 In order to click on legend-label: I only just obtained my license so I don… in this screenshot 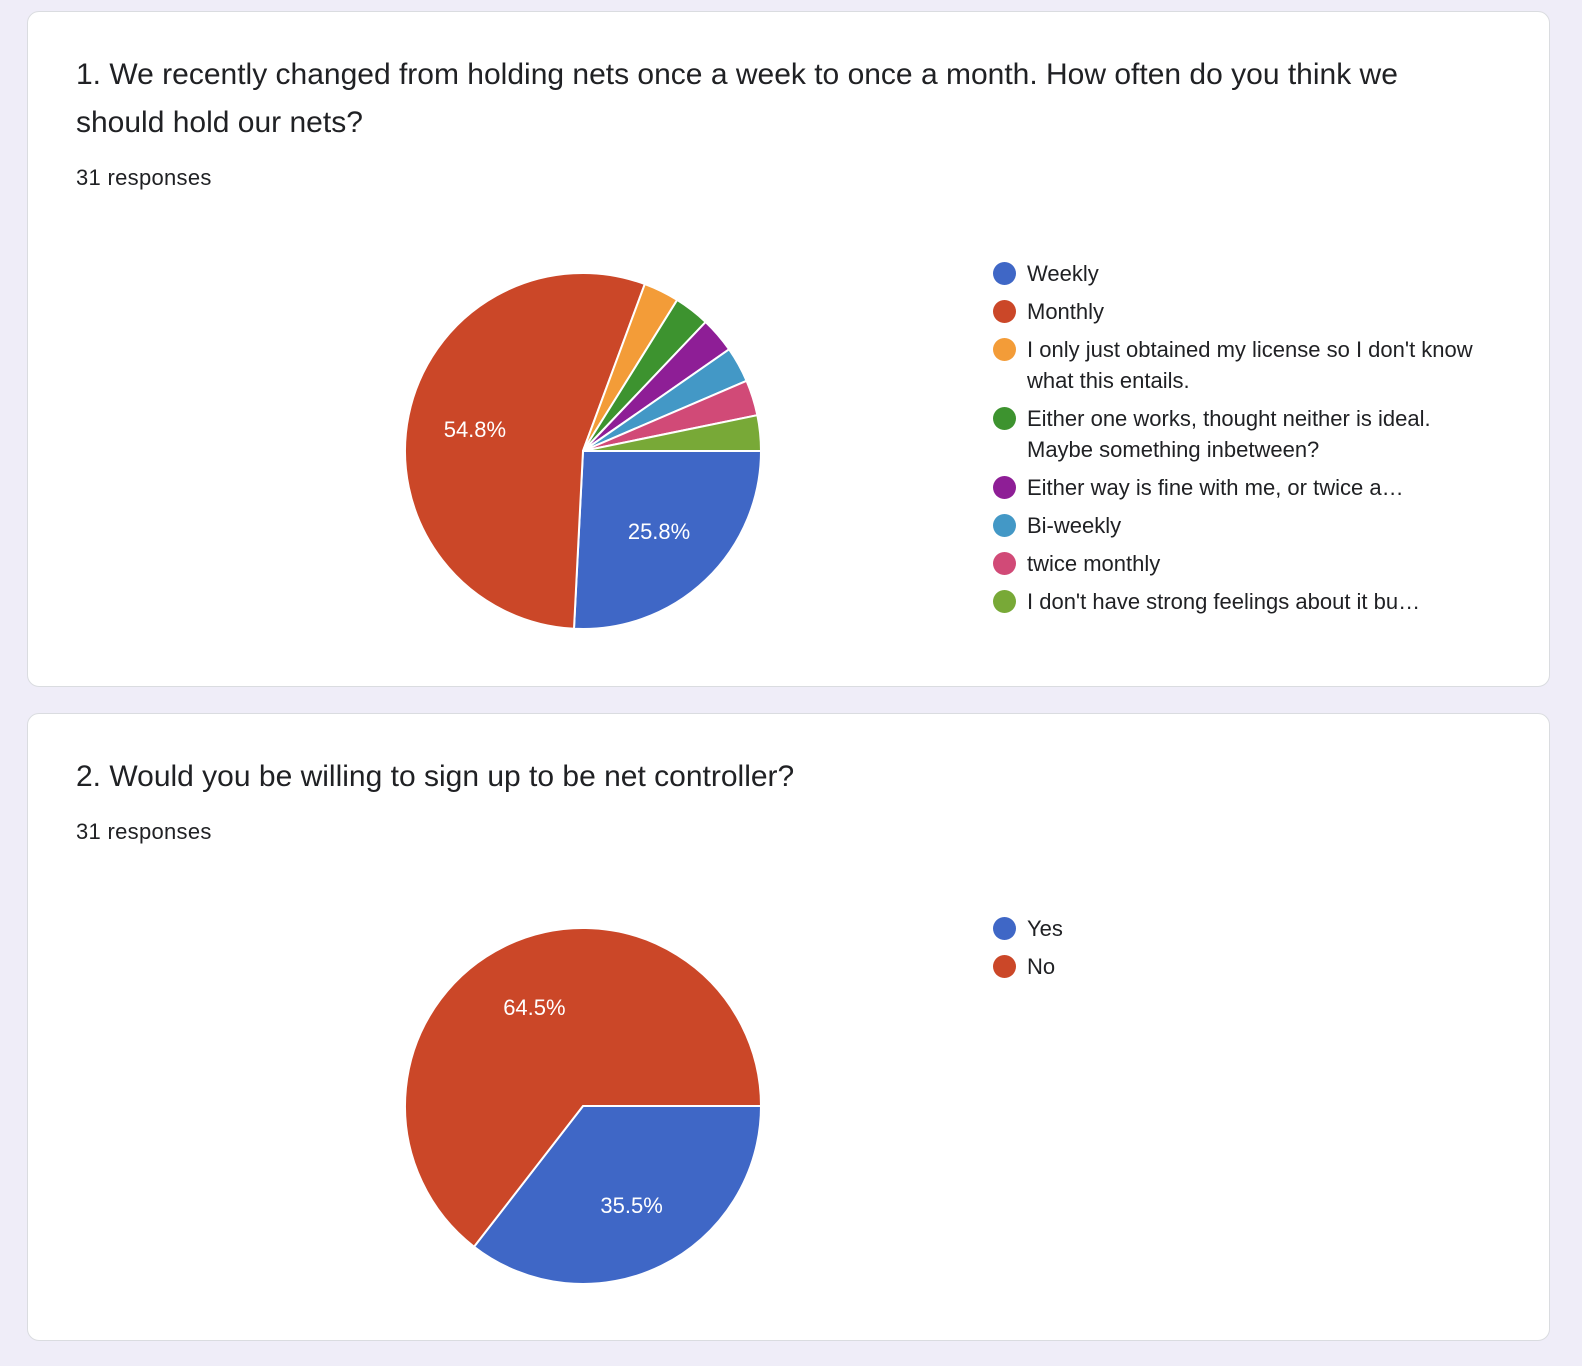, I will do `click(1250, 365)`.